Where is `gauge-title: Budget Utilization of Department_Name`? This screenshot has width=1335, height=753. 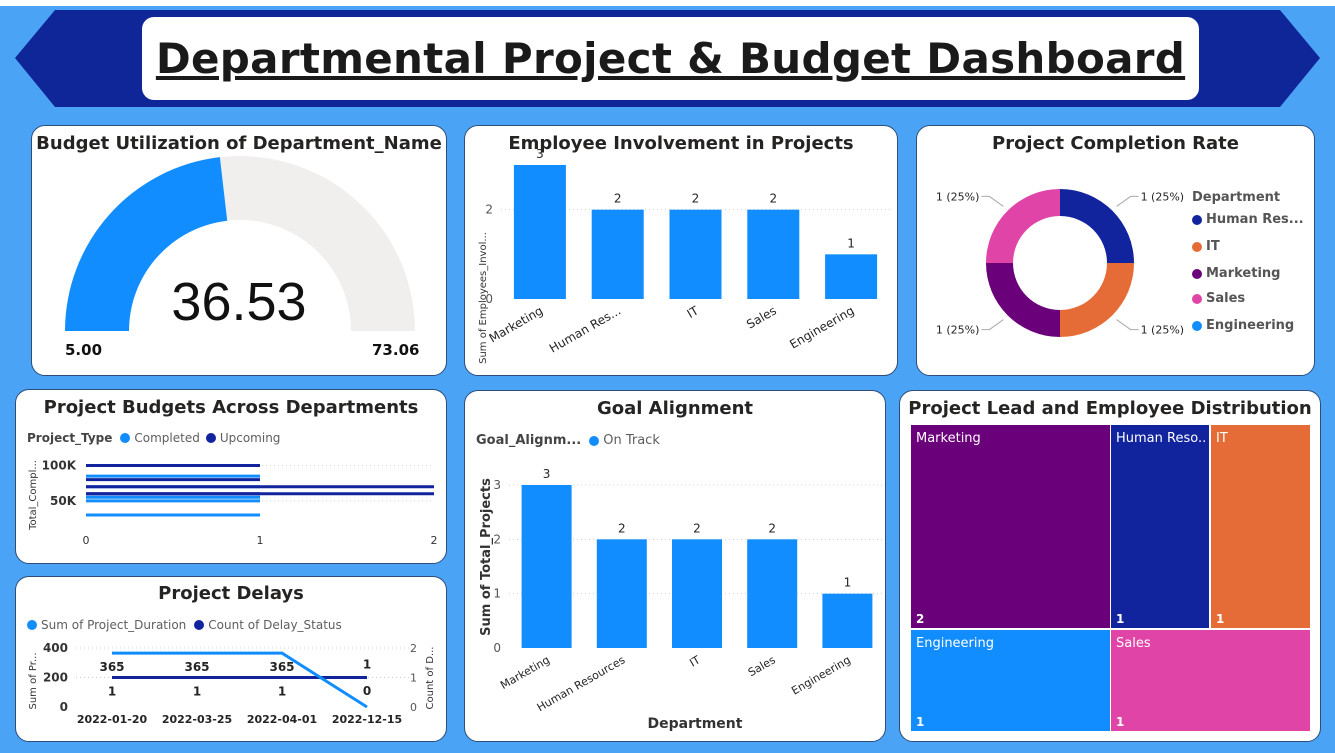 gauge-title: Budget Utilization of Department_Name is located at coordinates (239, 143).